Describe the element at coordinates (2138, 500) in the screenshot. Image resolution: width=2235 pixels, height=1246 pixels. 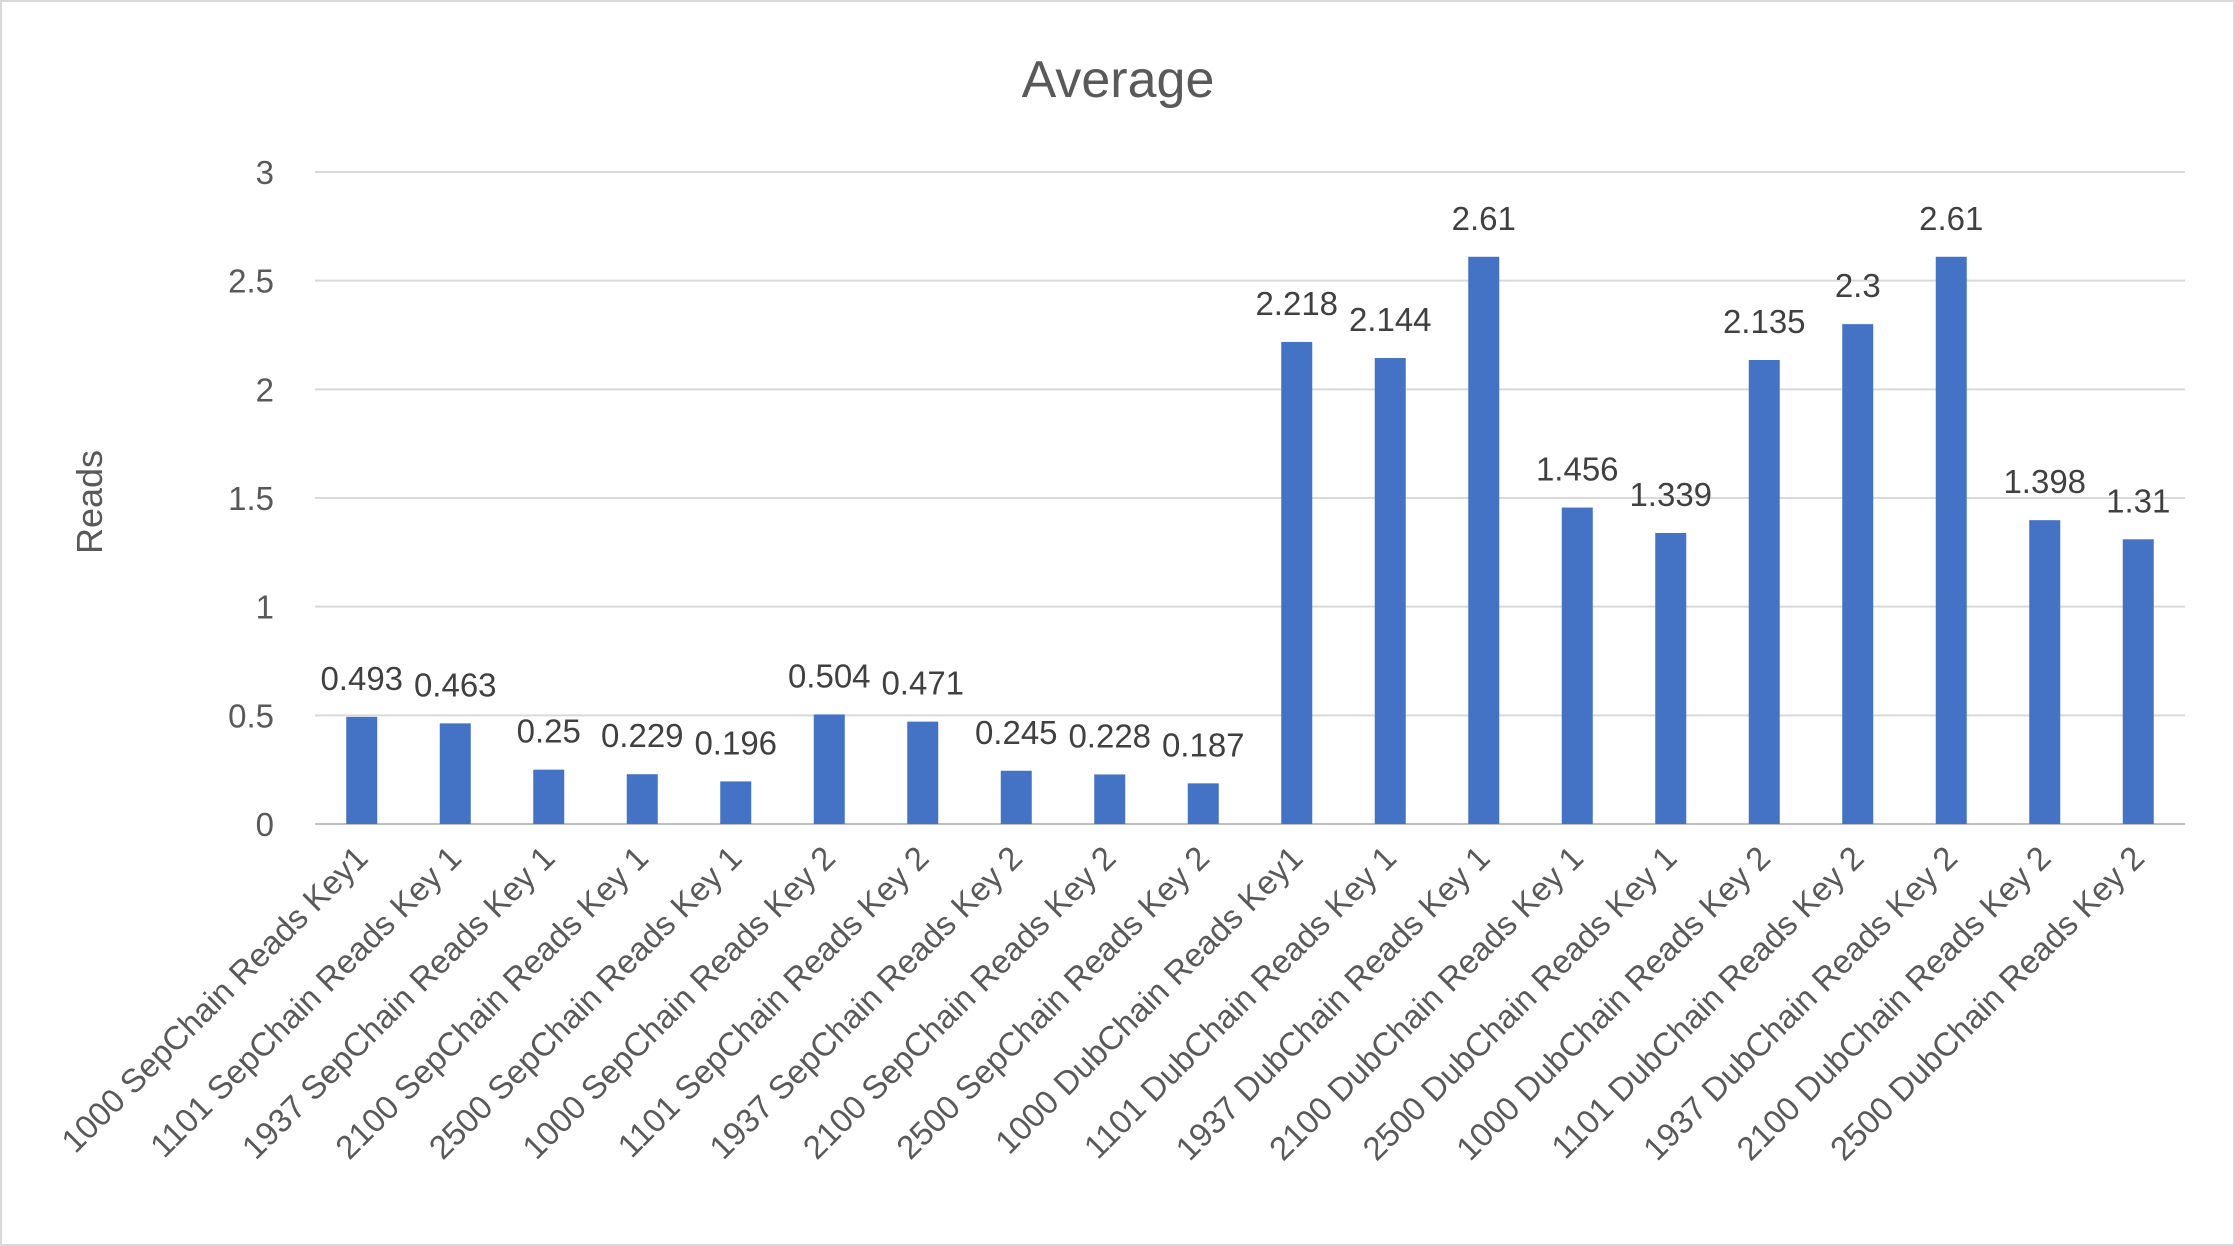
I see `data-label: 1.31` at that location.